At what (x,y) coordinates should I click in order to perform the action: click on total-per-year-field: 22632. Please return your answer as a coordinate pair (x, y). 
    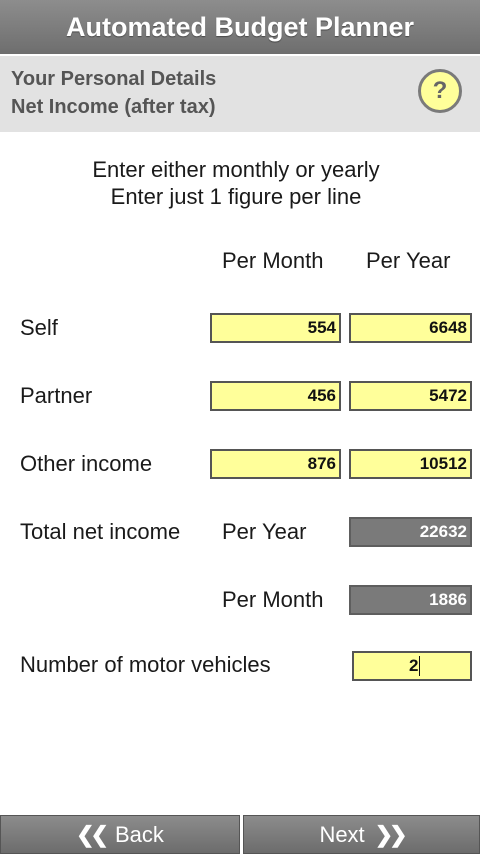
    Looking at the image, I should click on (410, 532).